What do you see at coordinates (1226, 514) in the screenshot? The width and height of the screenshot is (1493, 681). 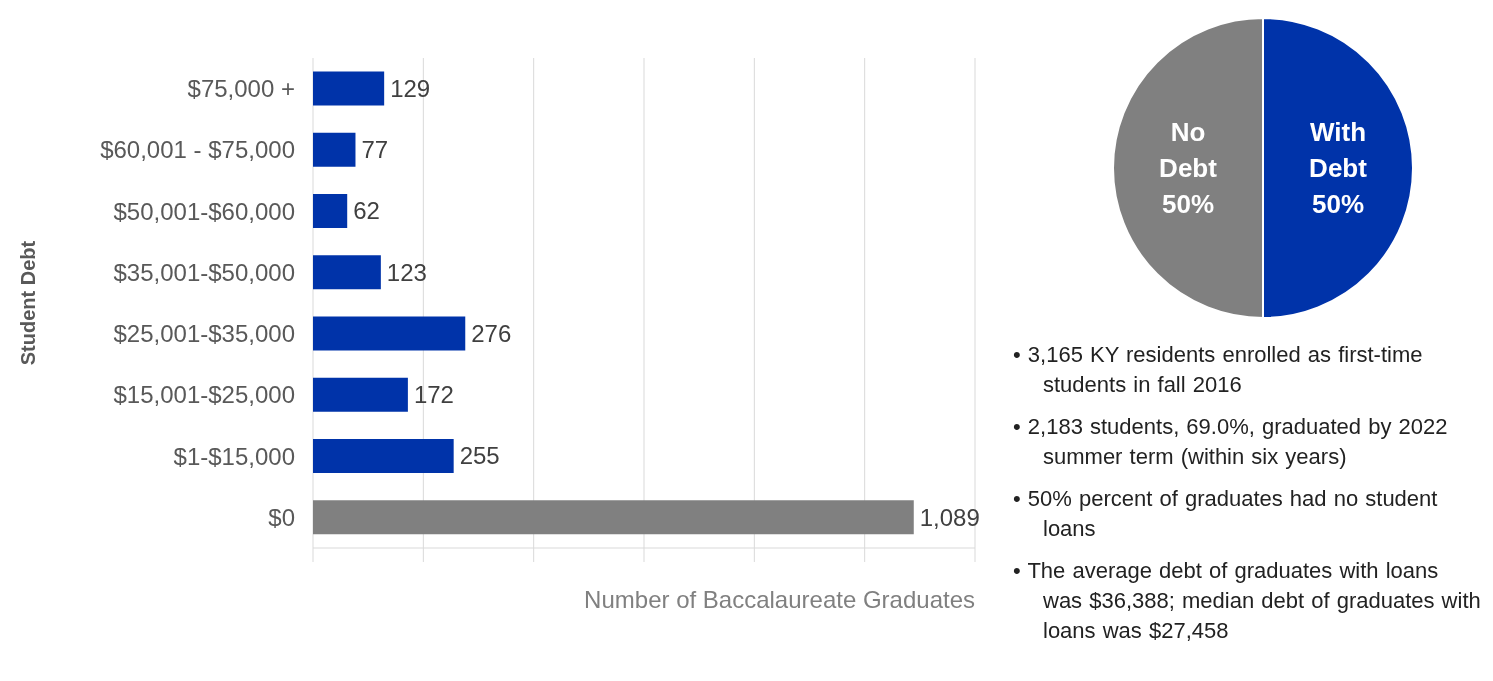 I see `text: • 50% percent of graduates had no student loans` at bounding box center [1226, 514].